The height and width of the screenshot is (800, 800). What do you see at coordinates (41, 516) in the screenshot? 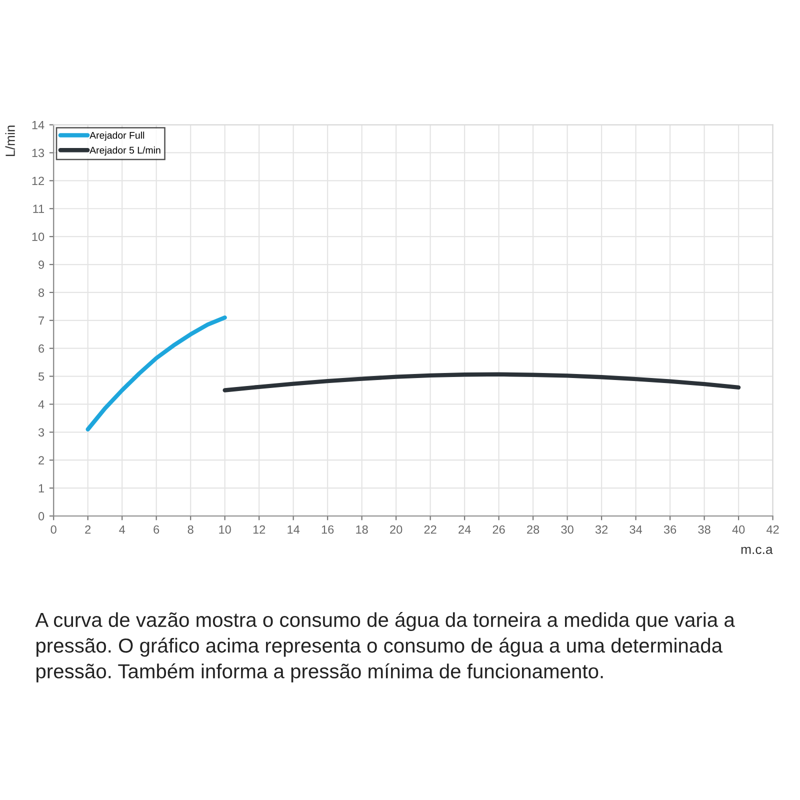
I see `y-tick-label: 0` at bounding box center [41, 516].